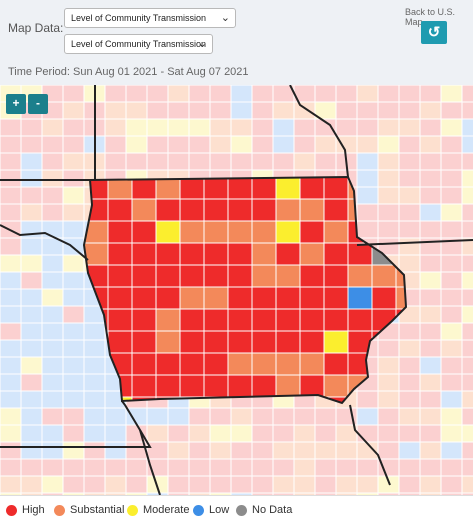  What do you see at coordinates (434, 32) in the screenshot?
I see `back-to-us-map-button: ↺` at bounding box center [434, 32].